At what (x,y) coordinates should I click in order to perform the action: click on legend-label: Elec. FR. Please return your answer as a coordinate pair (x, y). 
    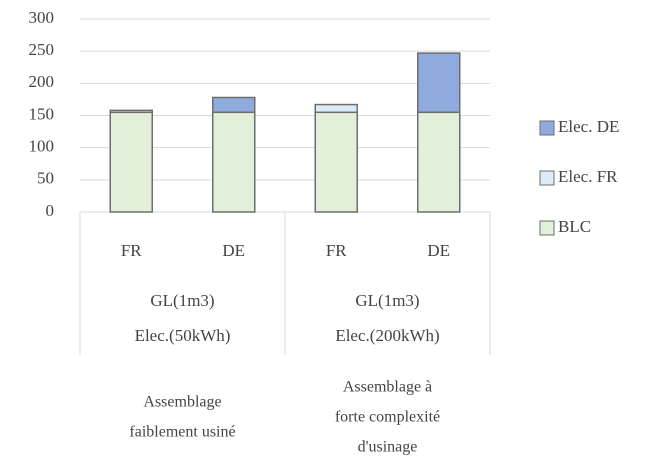
    Looking at the image, I should click on (588, 176).